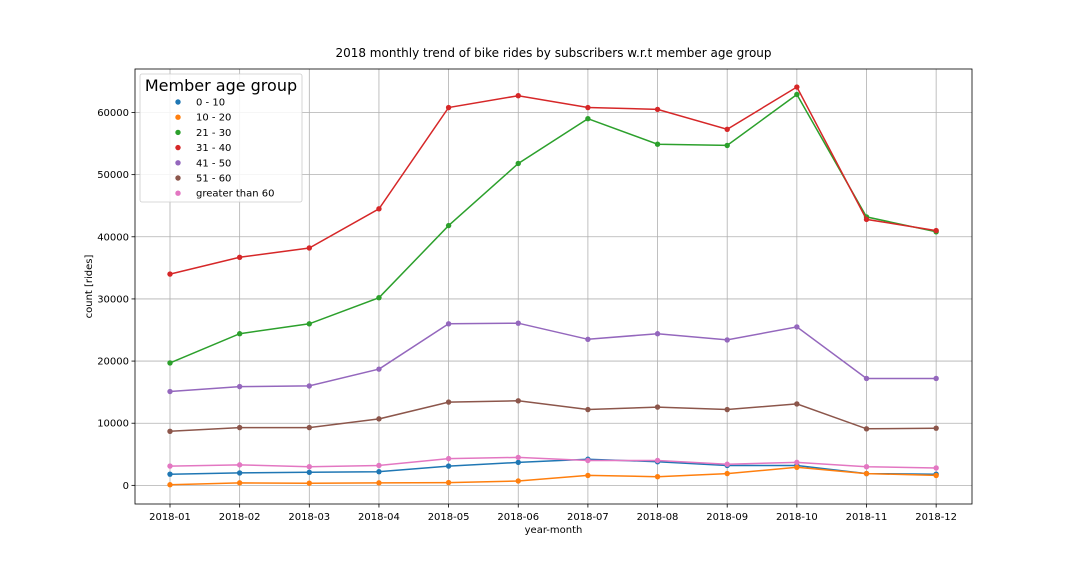 The height and width of the screenshot is (576, 1080). I want to click on x-tick-label: 2018-06, so click(518, 517).